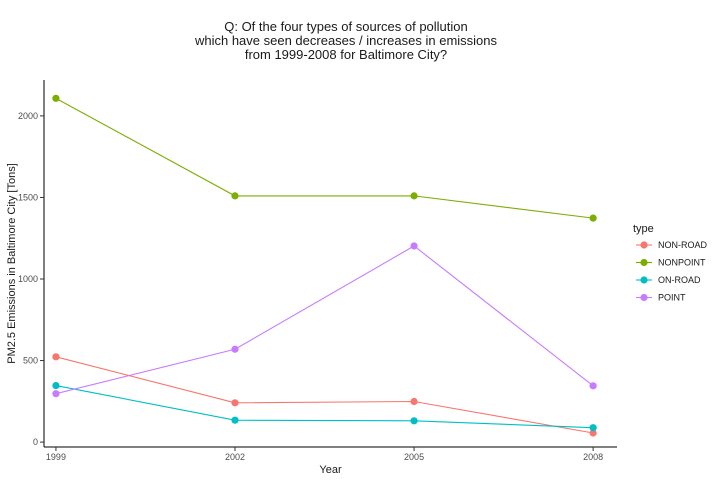  Describe the element at coordinates (414, 457) in the screenshot. I see `x-tick-label: 2005` at that location.